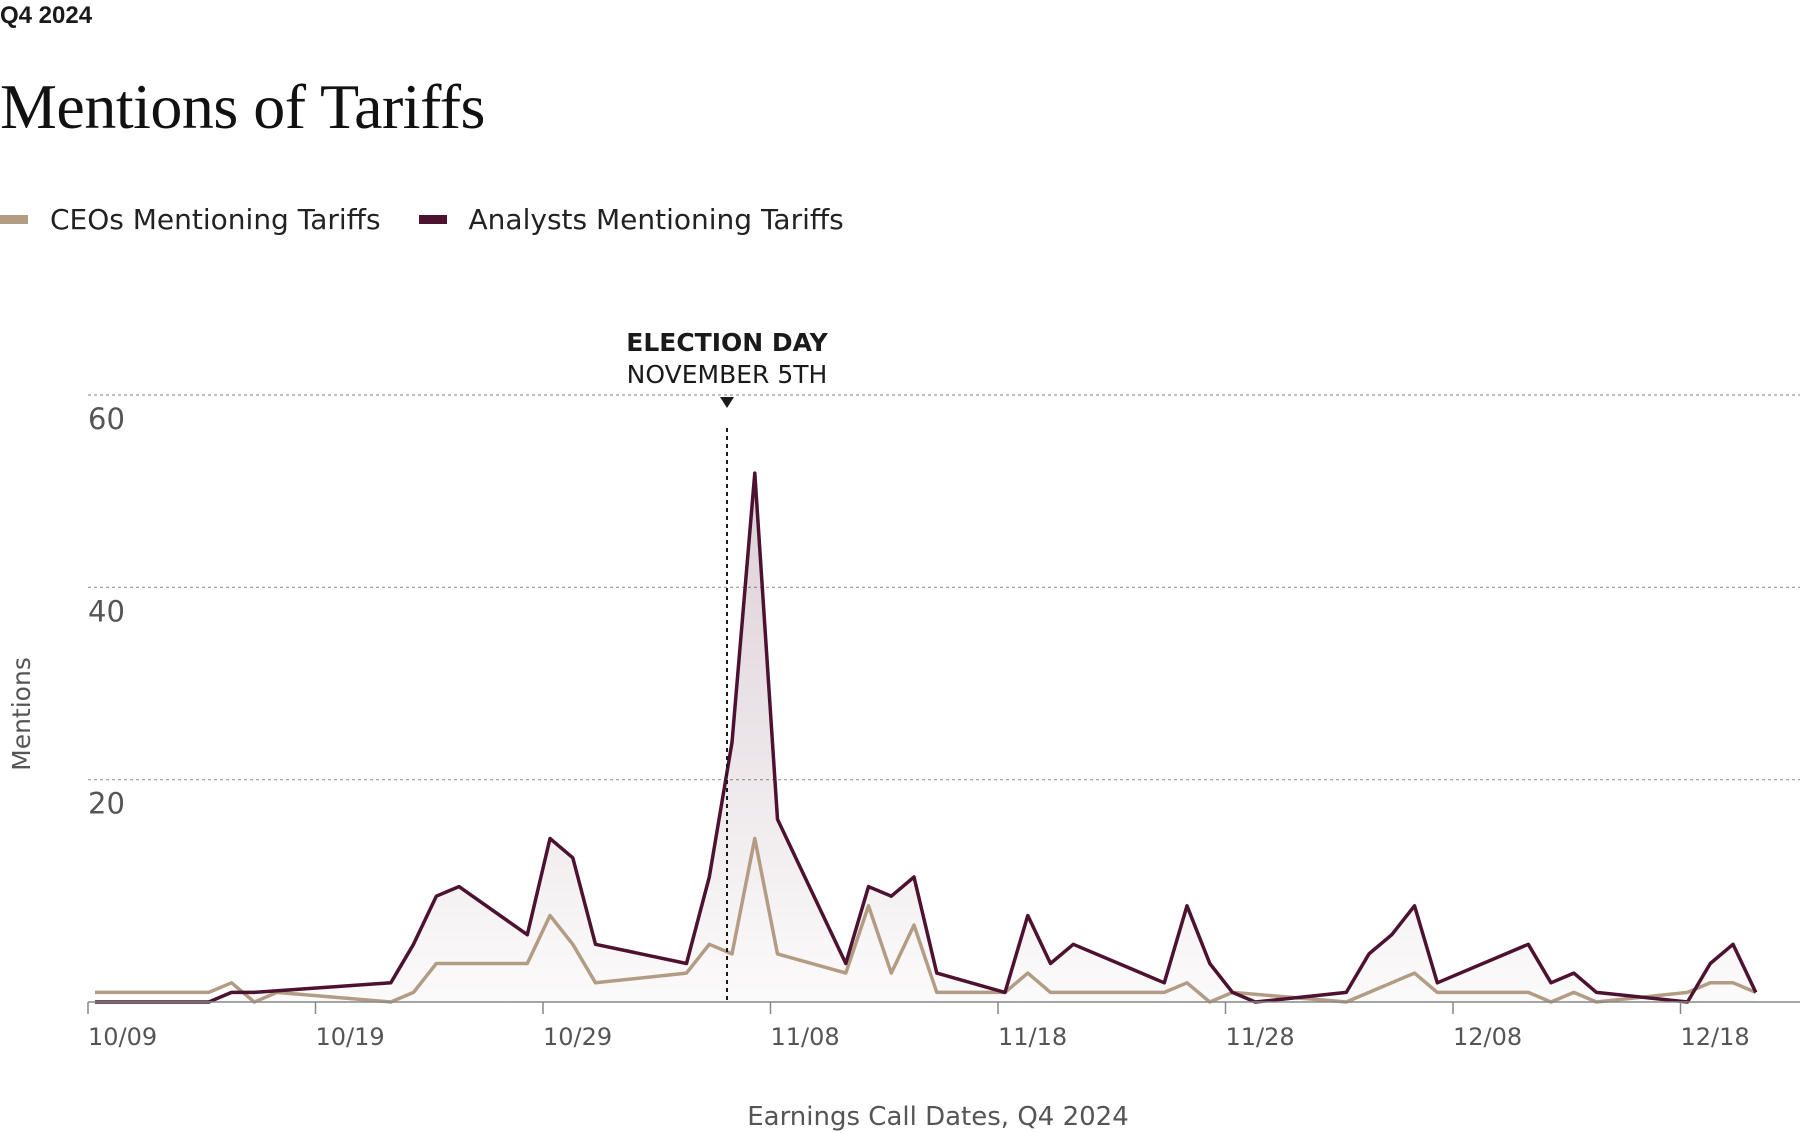 This screenshot has width=1800, height=1133. What do you see at coordinates (350, 1037) in the screenshot?
I see `x-tick-label: 10/19` at bounding box center [350, 1037].